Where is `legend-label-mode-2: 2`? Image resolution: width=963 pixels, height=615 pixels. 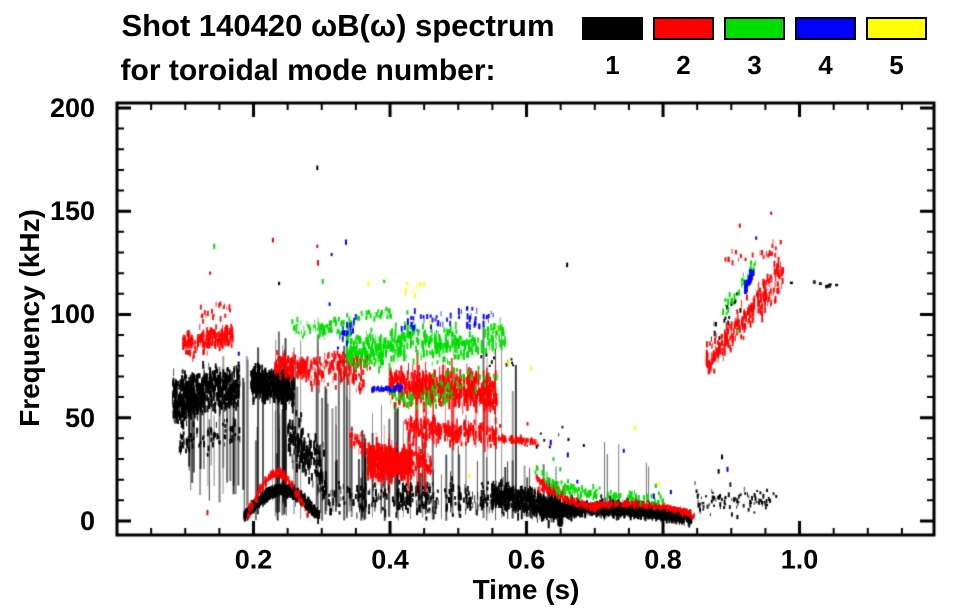 legend-label-mode-2: 2 is located at coordinates (683, 65).